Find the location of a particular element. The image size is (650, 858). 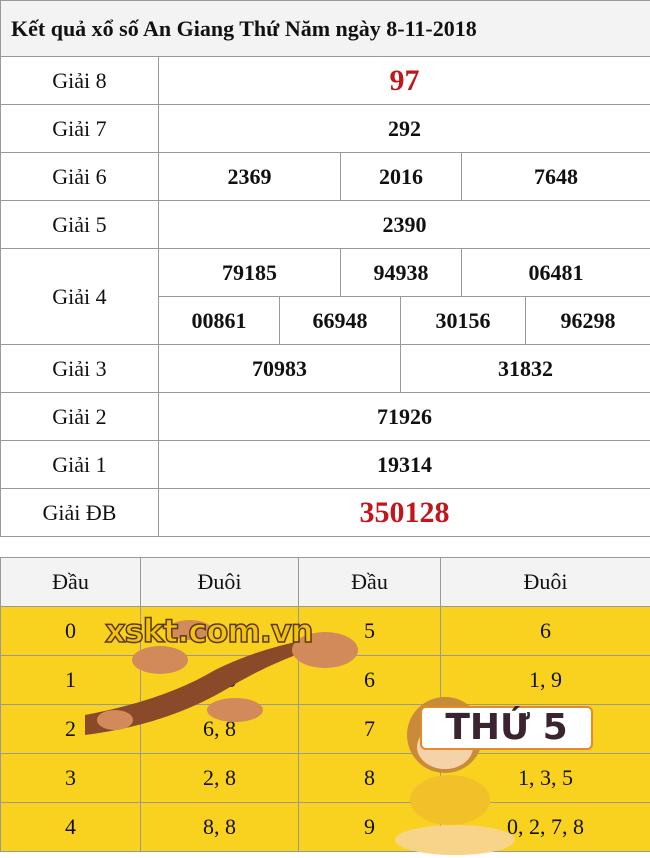

prize-label: Giải 7 is located at coordinates (79, 128).